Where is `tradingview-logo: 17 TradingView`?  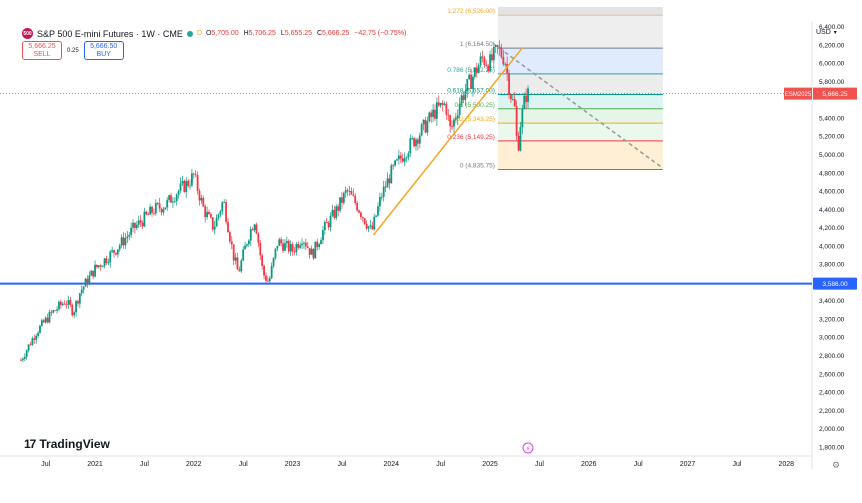 tradingview-logo: 17 TradingView is located at coordinates (67, 444).